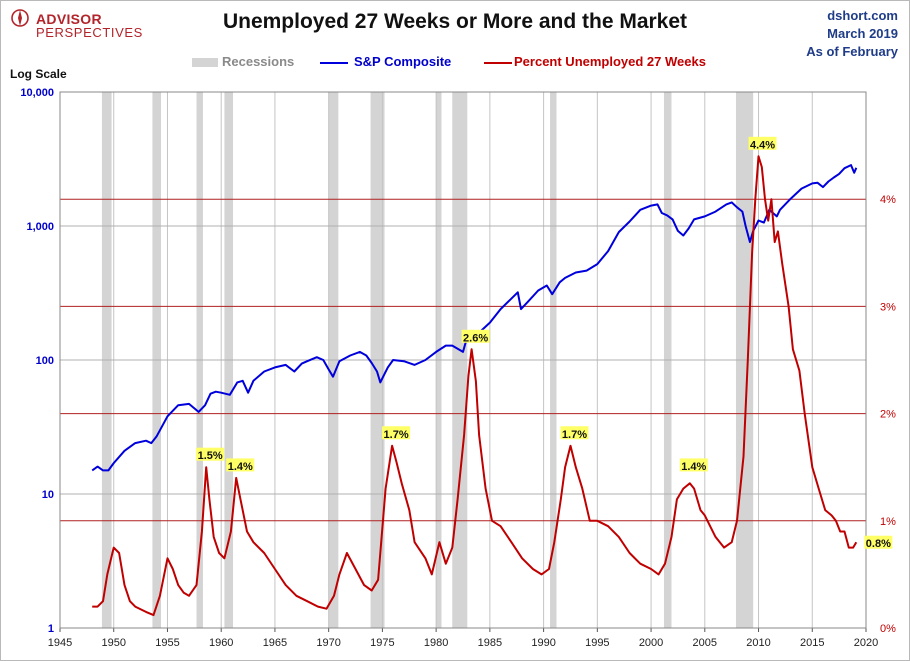 The width and height of the screenshot is (910, 661). Describe the element at coordinates (862, 33) in the screenshot. I see `date-label: March 2019` at that location.